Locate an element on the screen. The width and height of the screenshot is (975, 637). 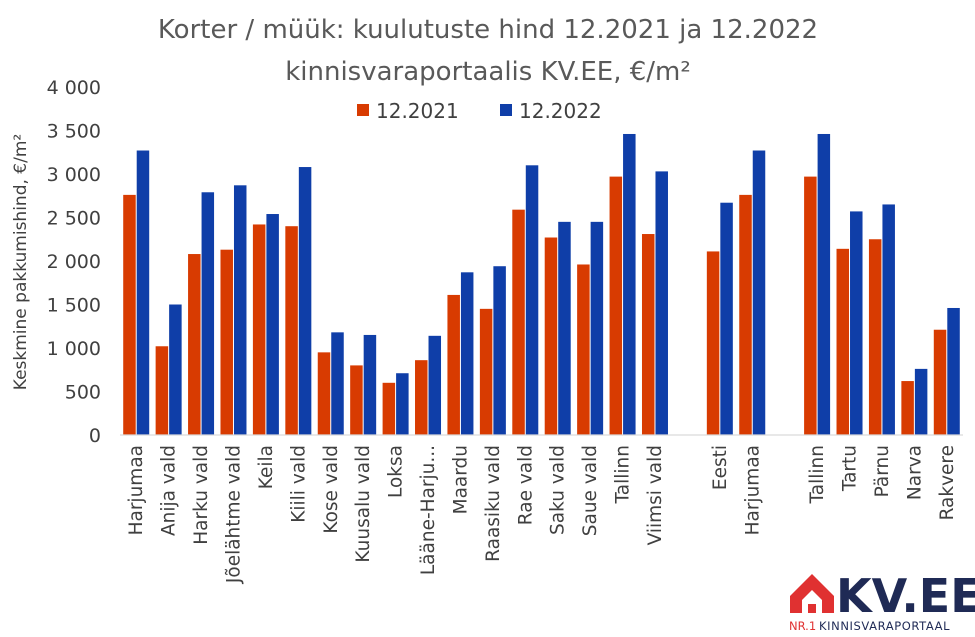
bar-12-2022-rakvere is located at coordinates (953, 371).